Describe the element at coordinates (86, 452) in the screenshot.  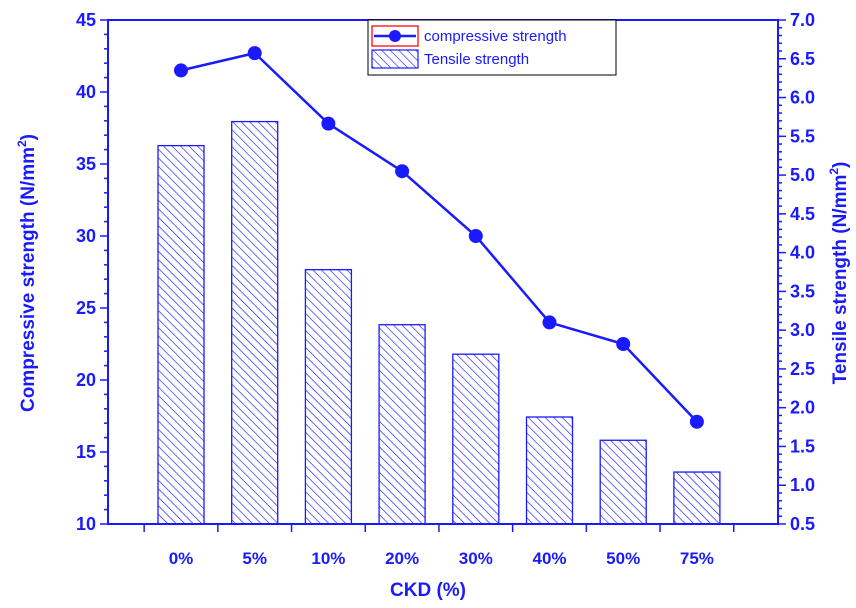
I see `left-tick-label: 15` at that location.